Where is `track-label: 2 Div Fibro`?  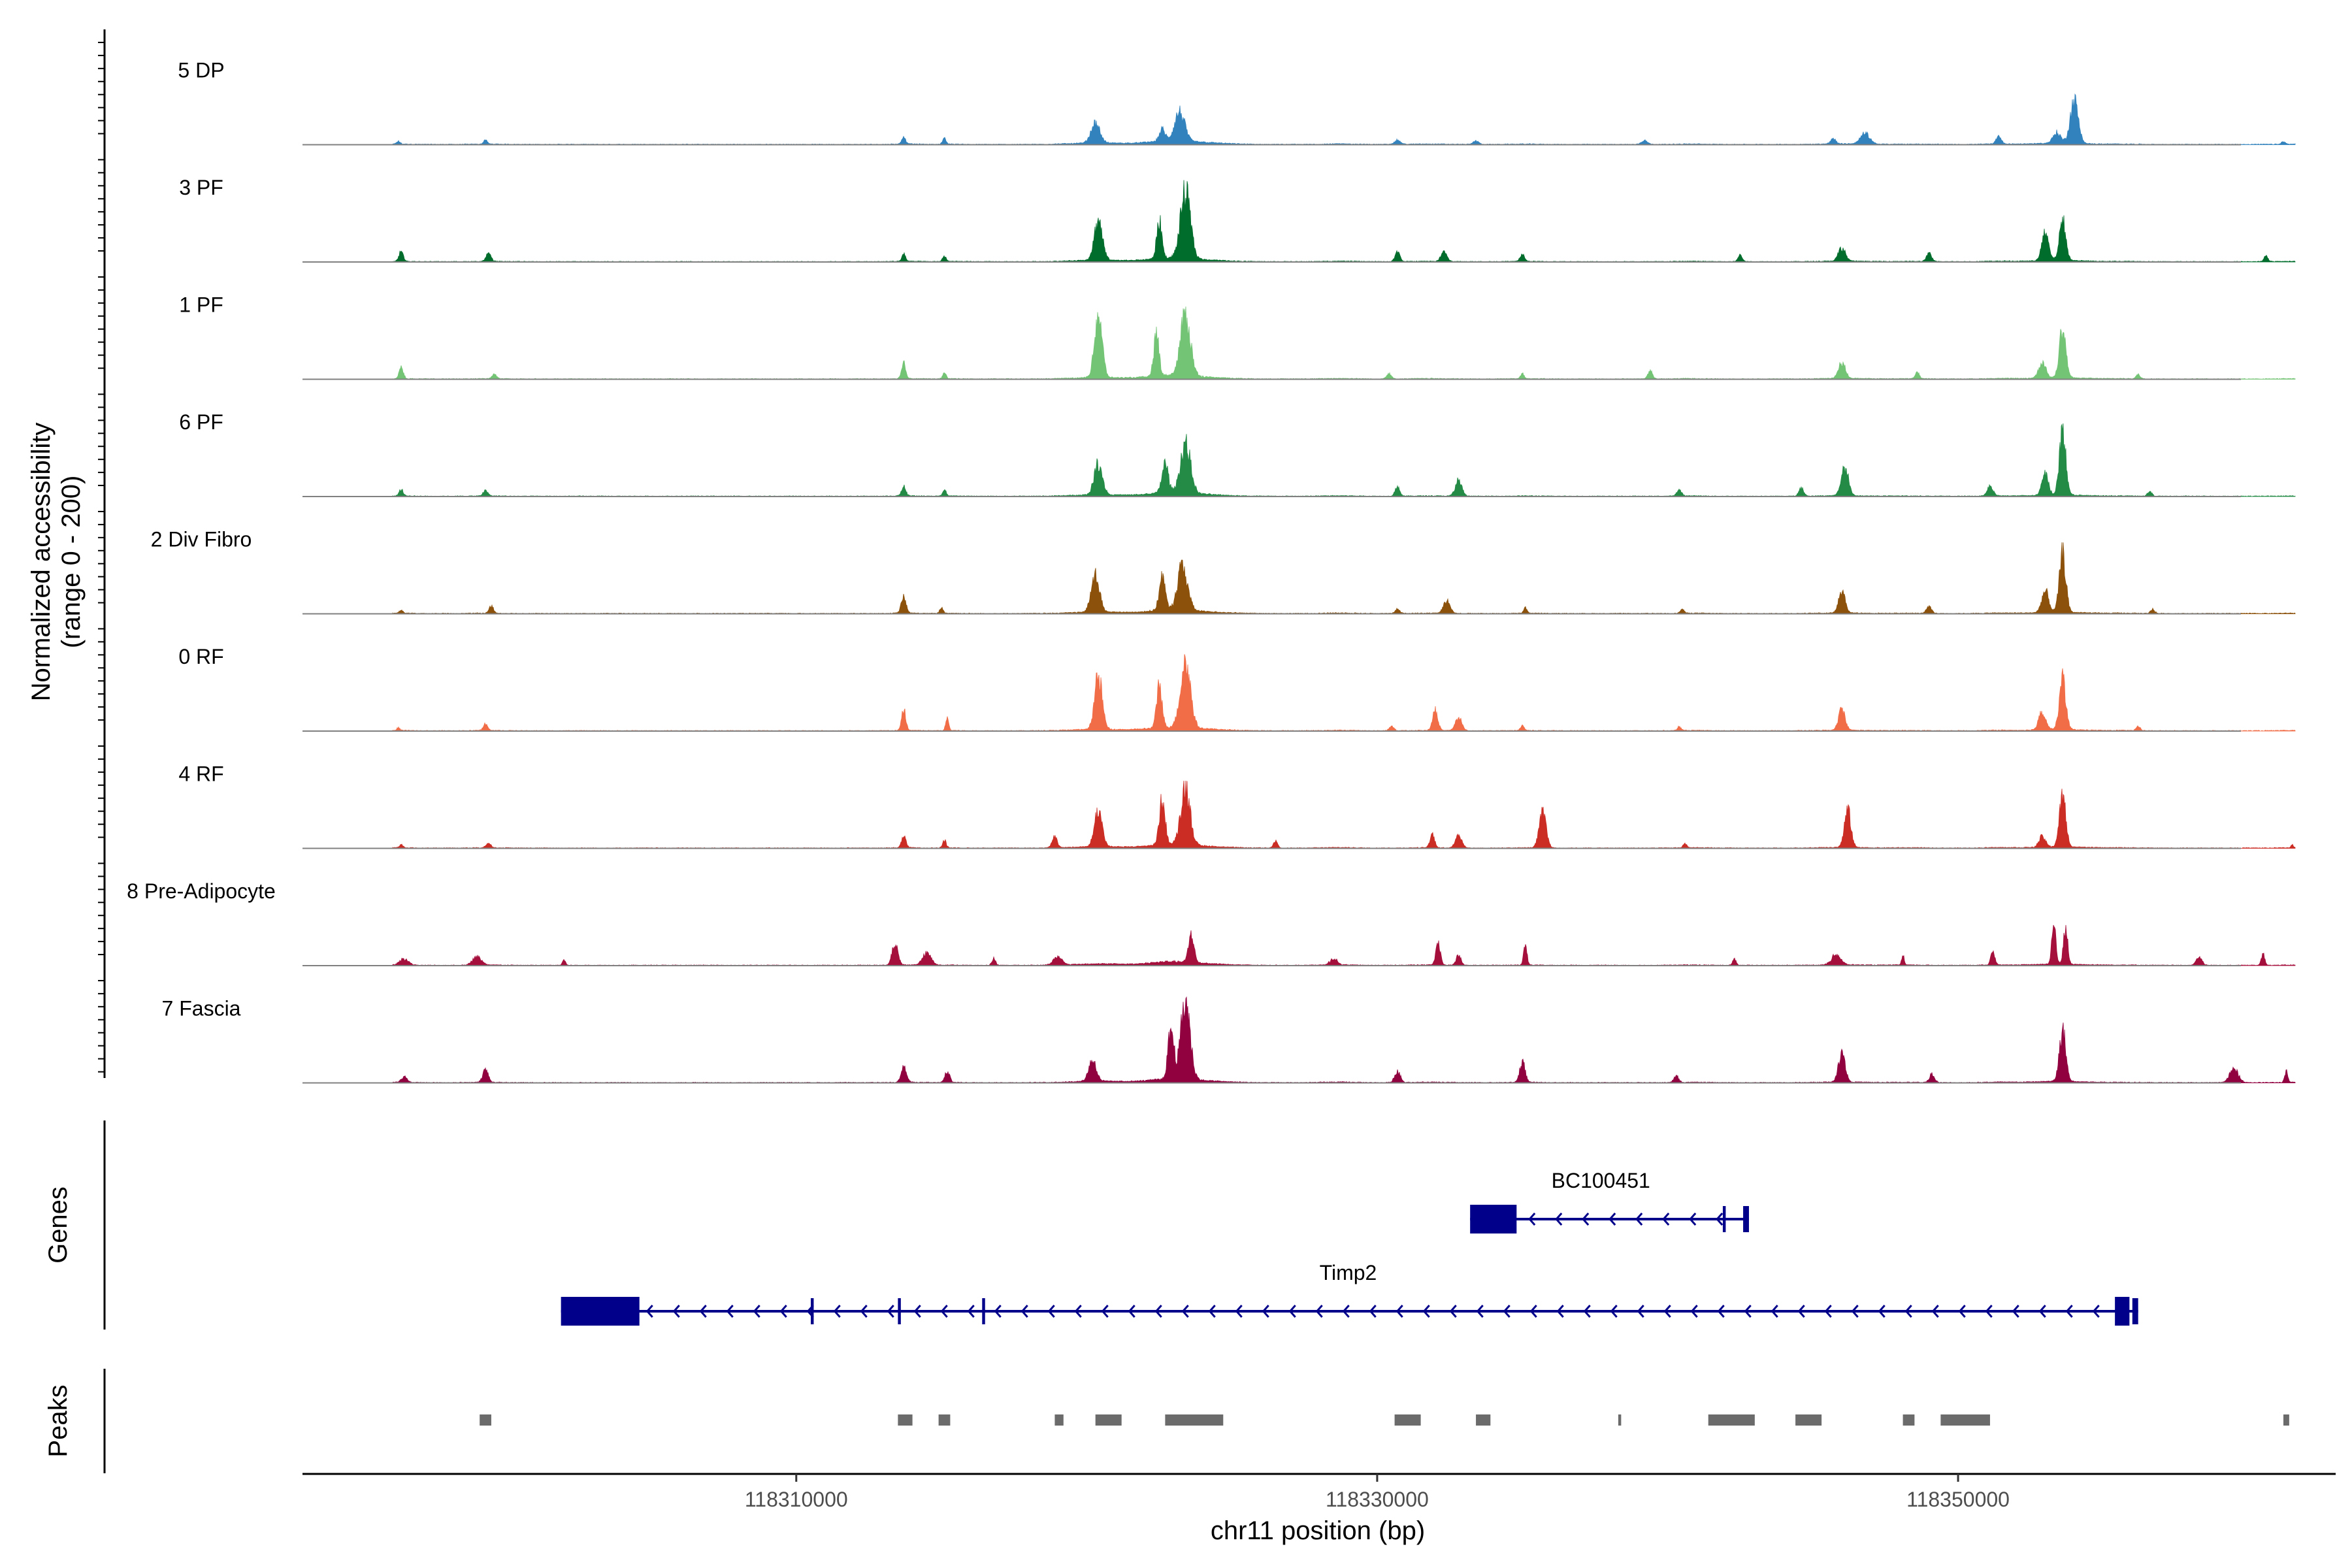
track-label: 2 Div Fibro is located at coordinates (201, 539).